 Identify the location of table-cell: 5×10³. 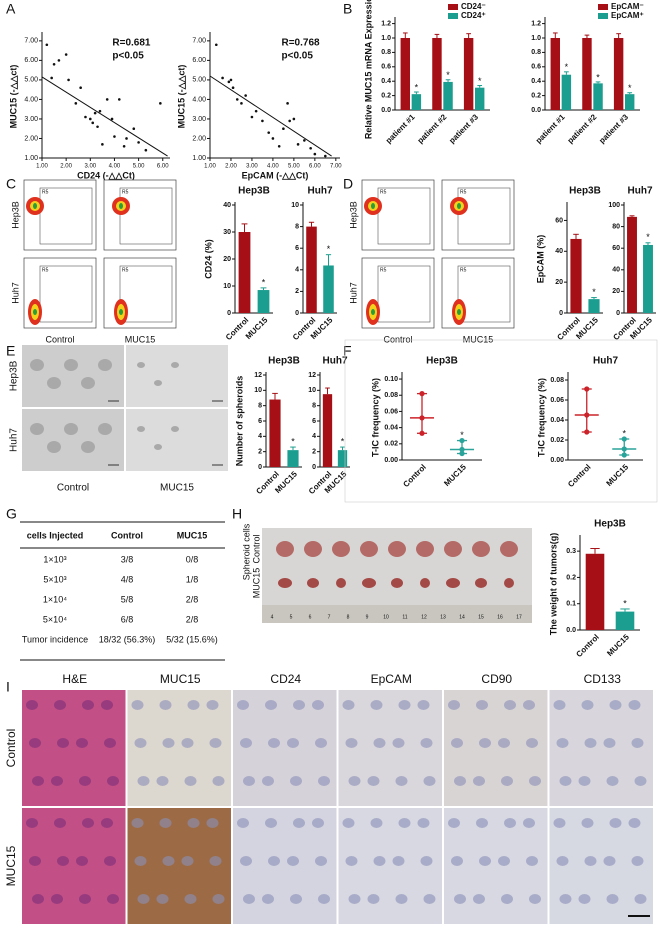
(54, 579).